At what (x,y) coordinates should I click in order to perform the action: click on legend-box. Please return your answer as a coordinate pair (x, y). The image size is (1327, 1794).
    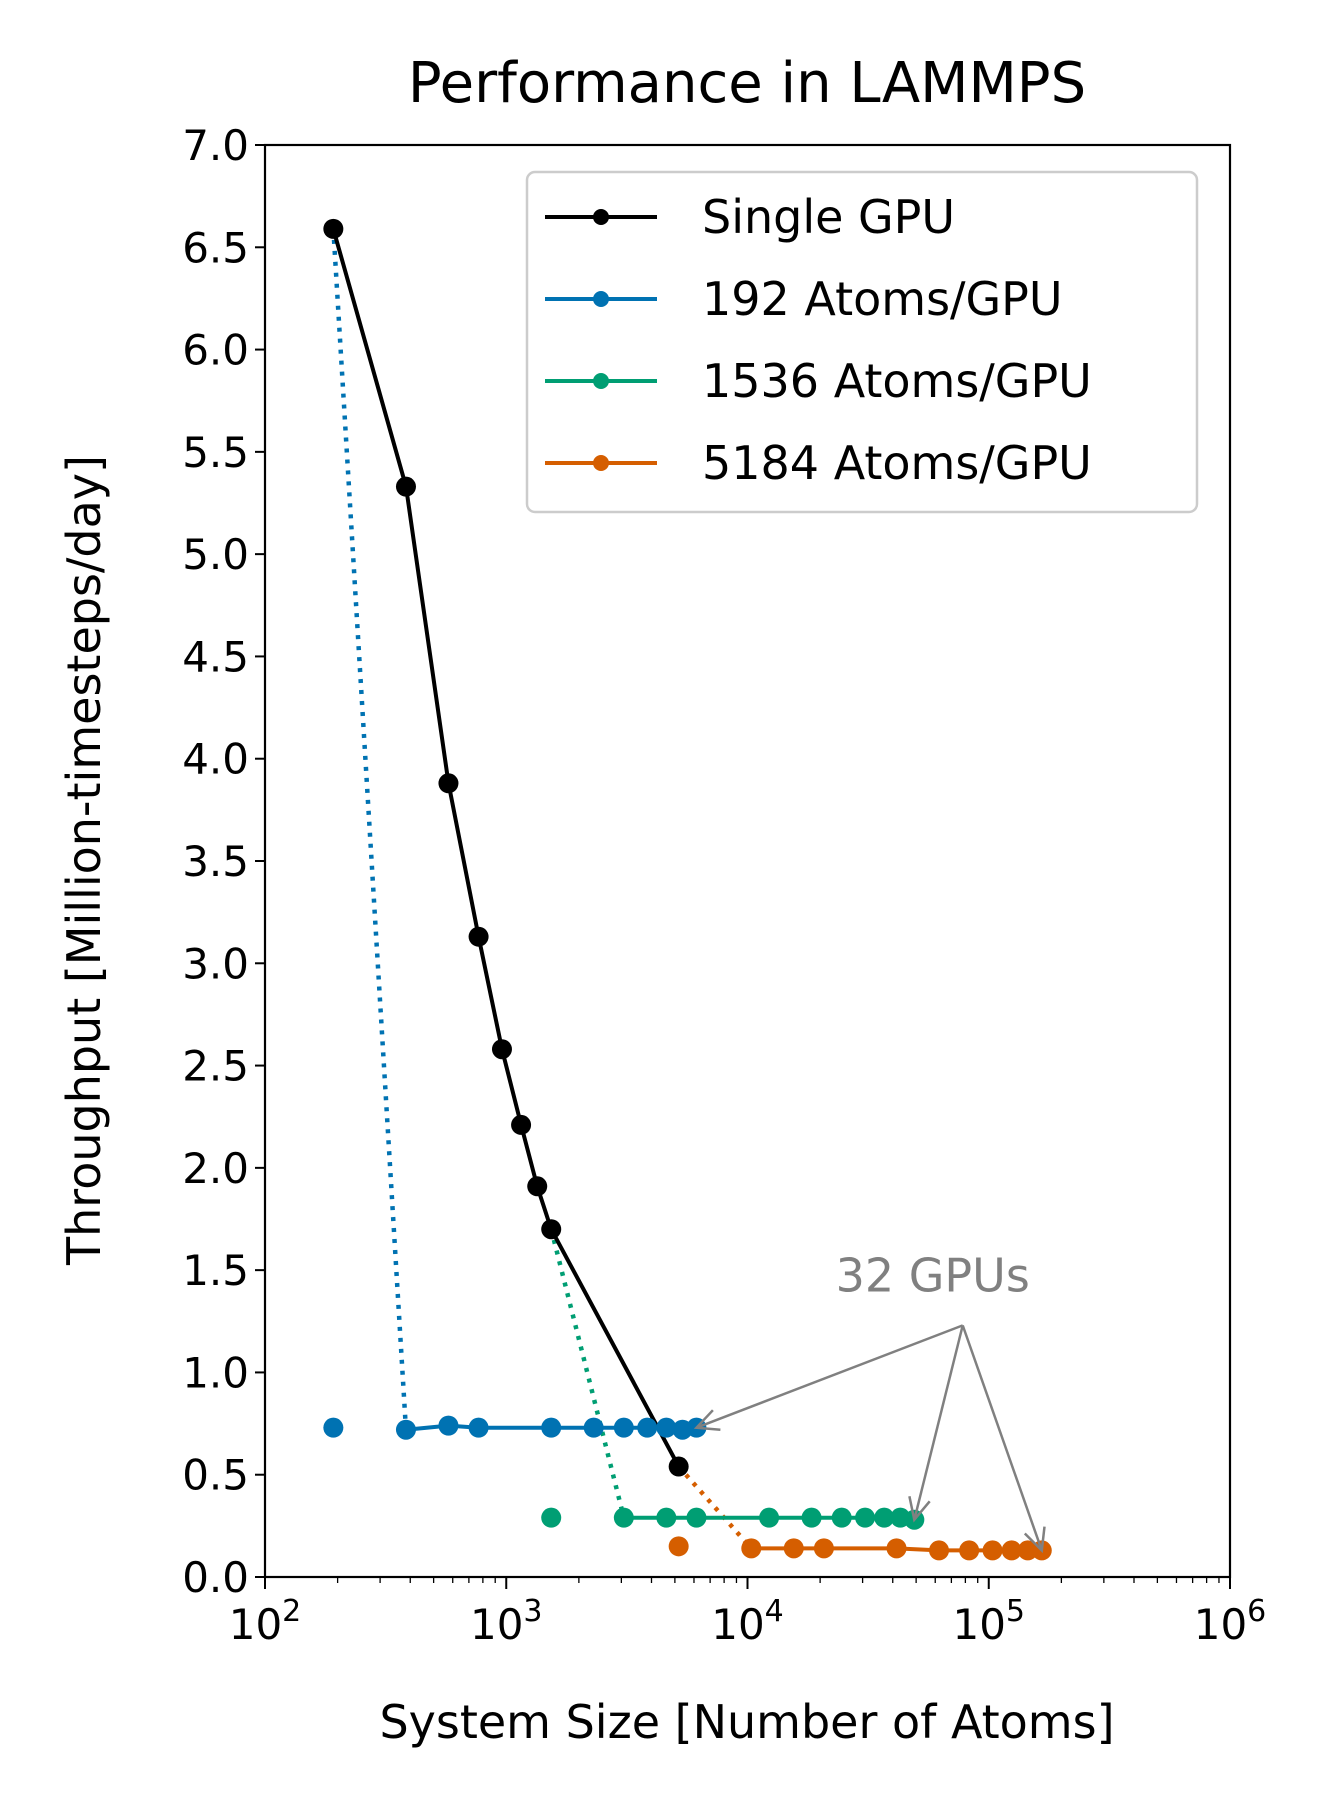
    Looking at the image, I should click on (862, 342).